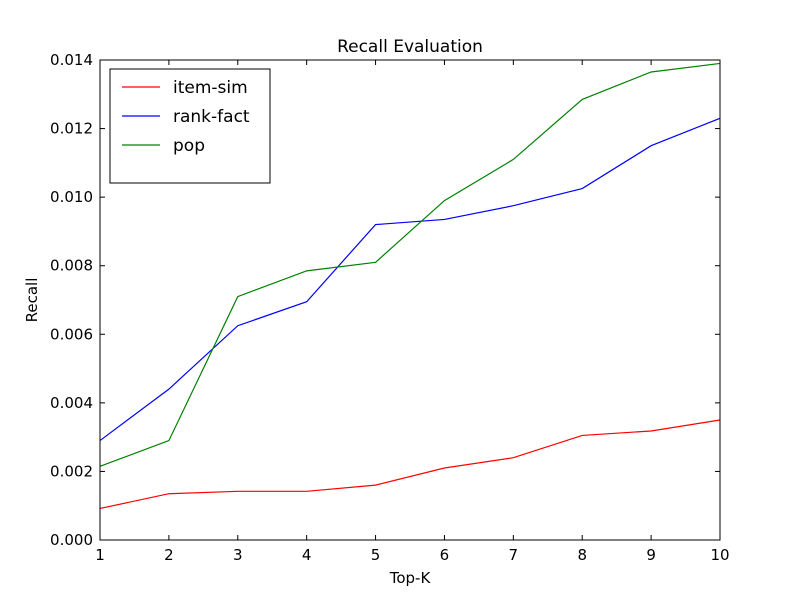 The width and height of the screenshot is (800, 600). What do you see at coordinates (719, 555) in the screenshot?
I see `x-tick-label: 10` at bounding box center [719, 555].